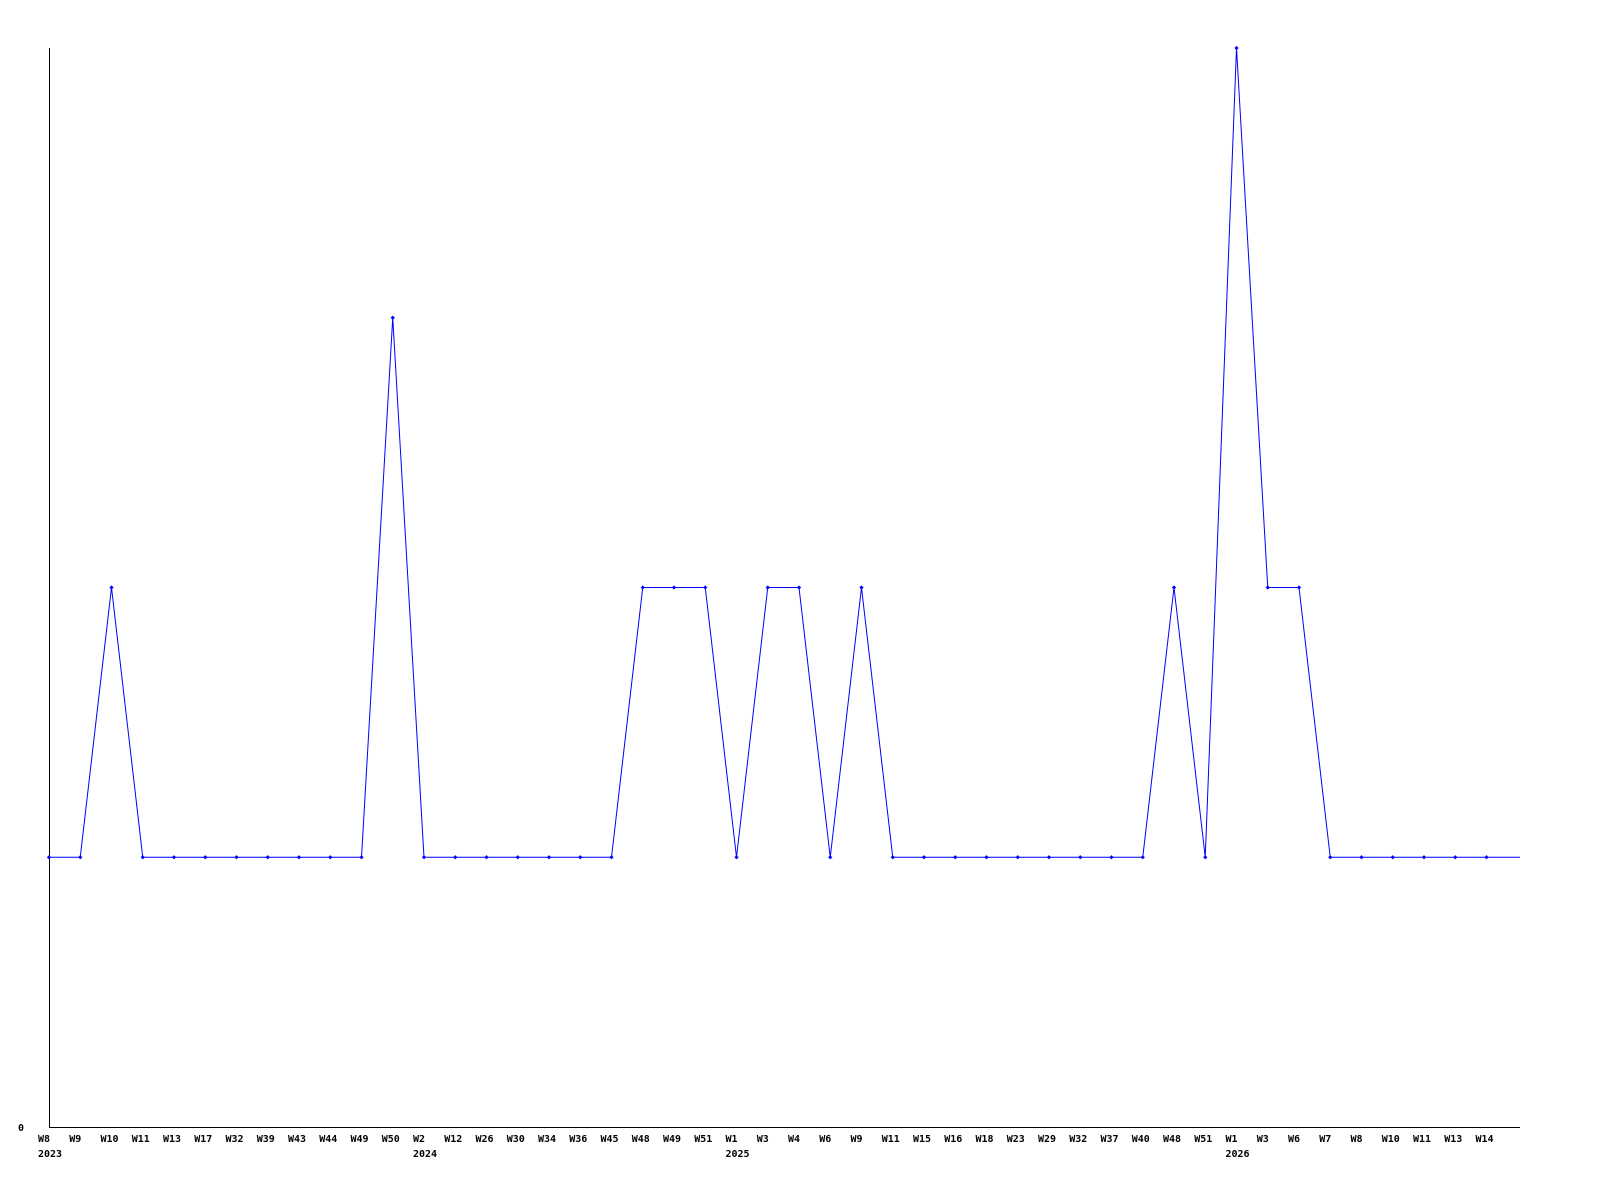 This screenshot has height=1200, width=1600. Describe the element at coordinates (50, 1154) in the screenshot. I see `x-year-label: 2023` at that location.